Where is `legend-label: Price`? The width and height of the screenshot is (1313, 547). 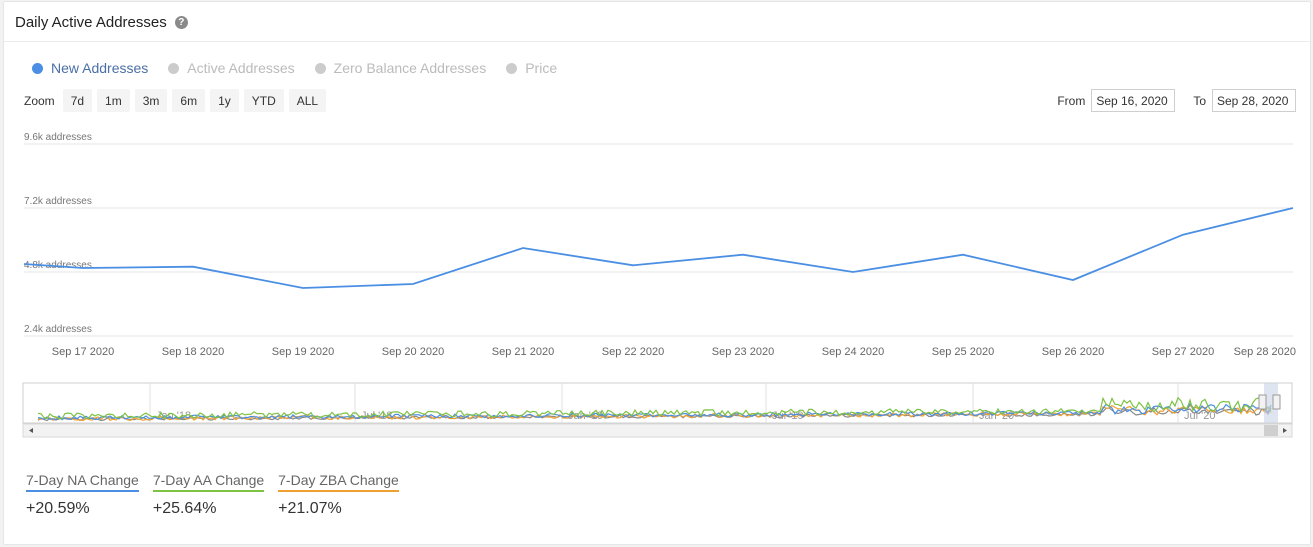
legend-label: Price is located at coordinates (541, 68).